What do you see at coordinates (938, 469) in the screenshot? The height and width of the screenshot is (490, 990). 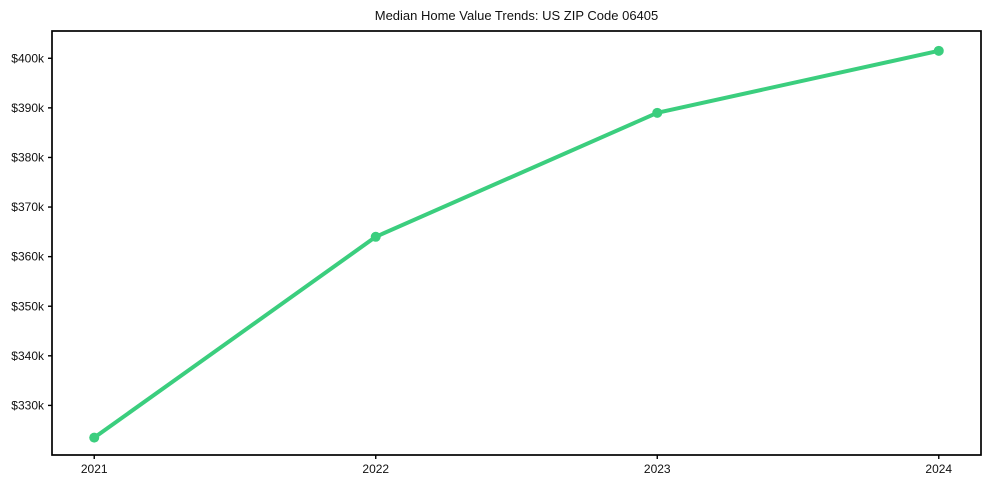 I see `x-tick-label: 2024` at bounding box center [938, 469].